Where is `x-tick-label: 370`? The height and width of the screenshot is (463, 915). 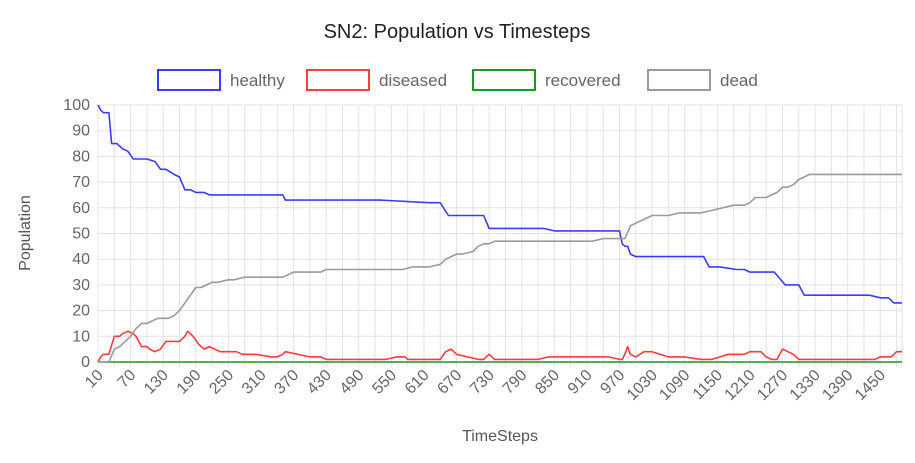 x-tick-label: 370 is located at coordinates (286, 382).